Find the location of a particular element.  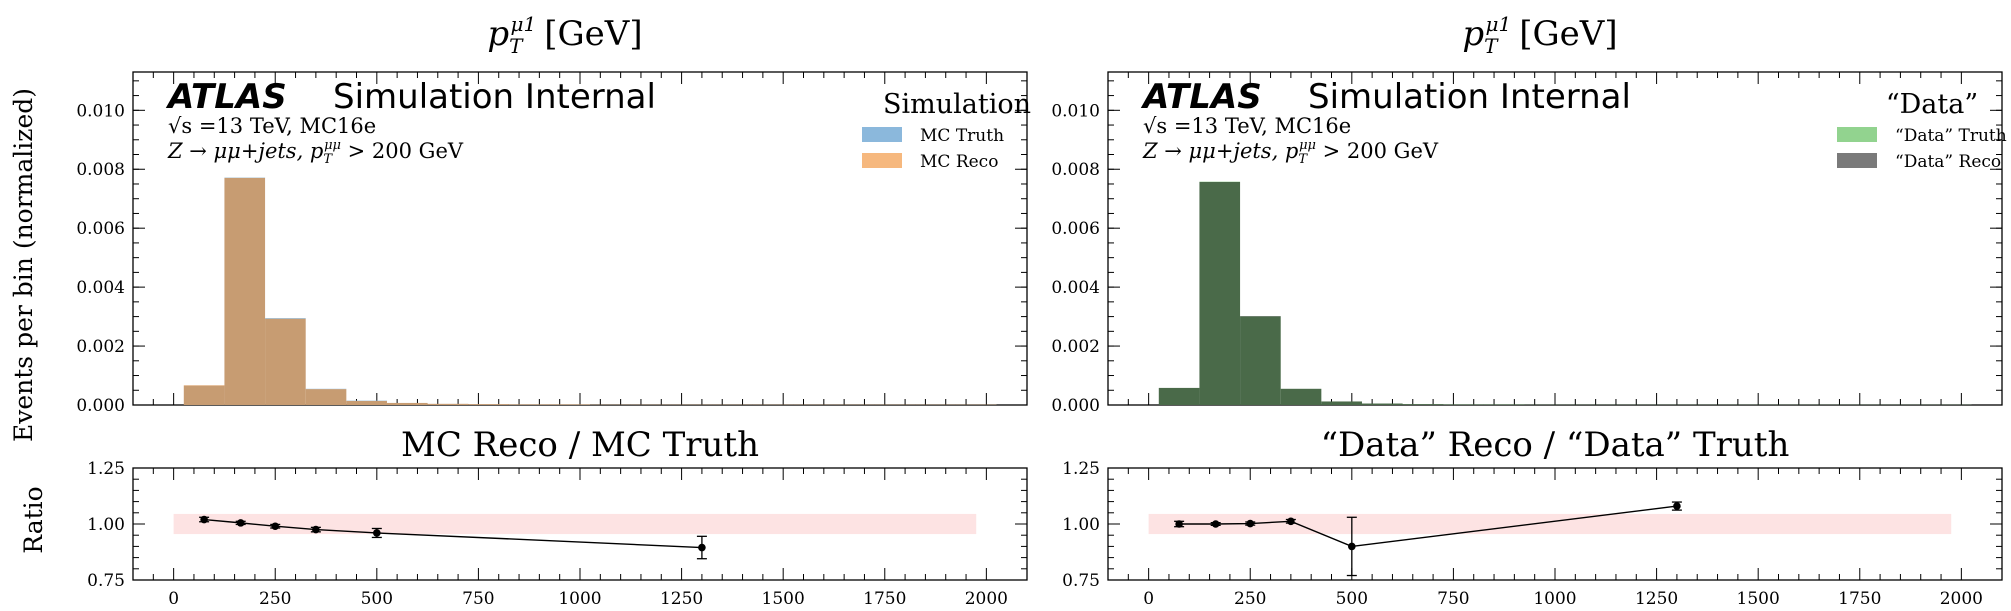

main-left-atlas-label: ATLAS is located at coordinates (226, 97).